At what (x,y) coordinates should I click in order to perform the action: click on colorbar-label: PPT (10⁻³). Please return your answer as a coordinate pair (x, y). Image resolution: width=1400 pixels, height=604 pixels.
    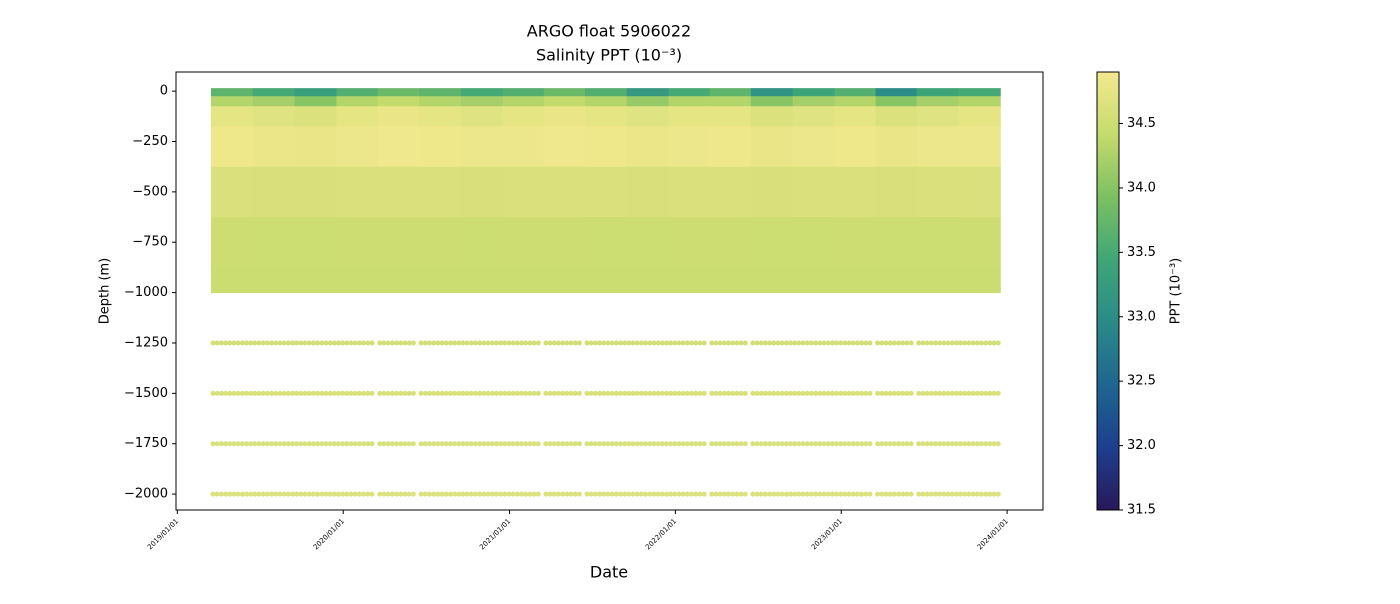
    Looking at the image, I should click on (1176, 291).